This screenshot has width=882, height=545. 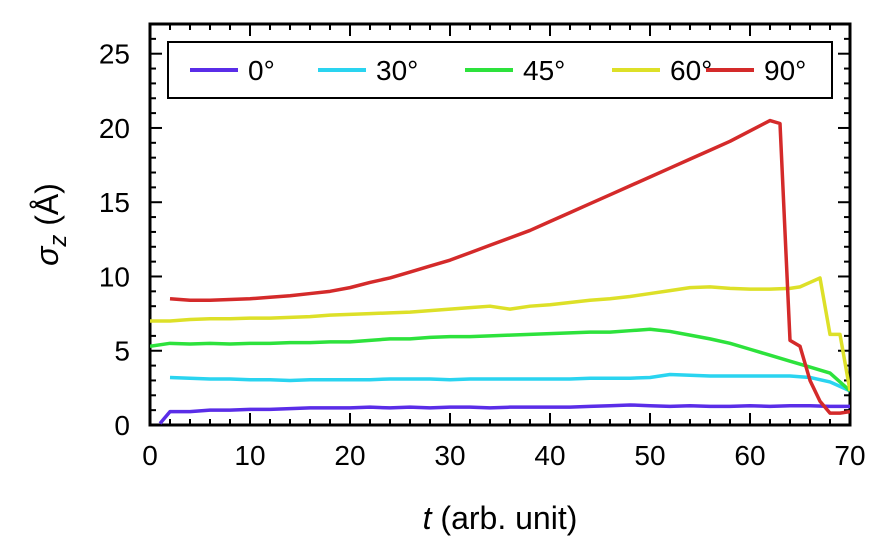 What do you see at coordinates (122, 425) in the screenshot?
I see `y-tick-label: 0` at bounding box center [122, 425].